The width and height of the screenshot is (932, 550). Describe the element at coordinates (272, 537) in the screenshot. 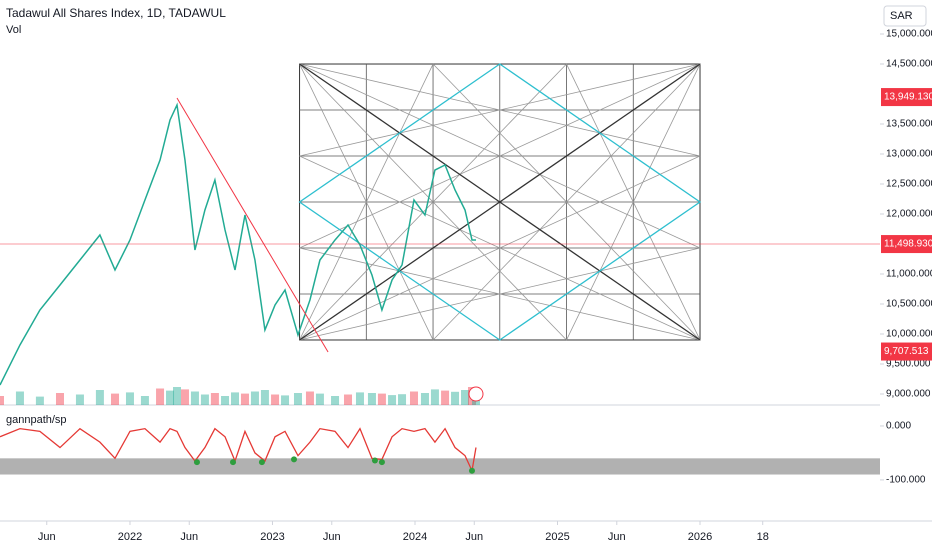

I see `x-tick-label: 2023` at that location.